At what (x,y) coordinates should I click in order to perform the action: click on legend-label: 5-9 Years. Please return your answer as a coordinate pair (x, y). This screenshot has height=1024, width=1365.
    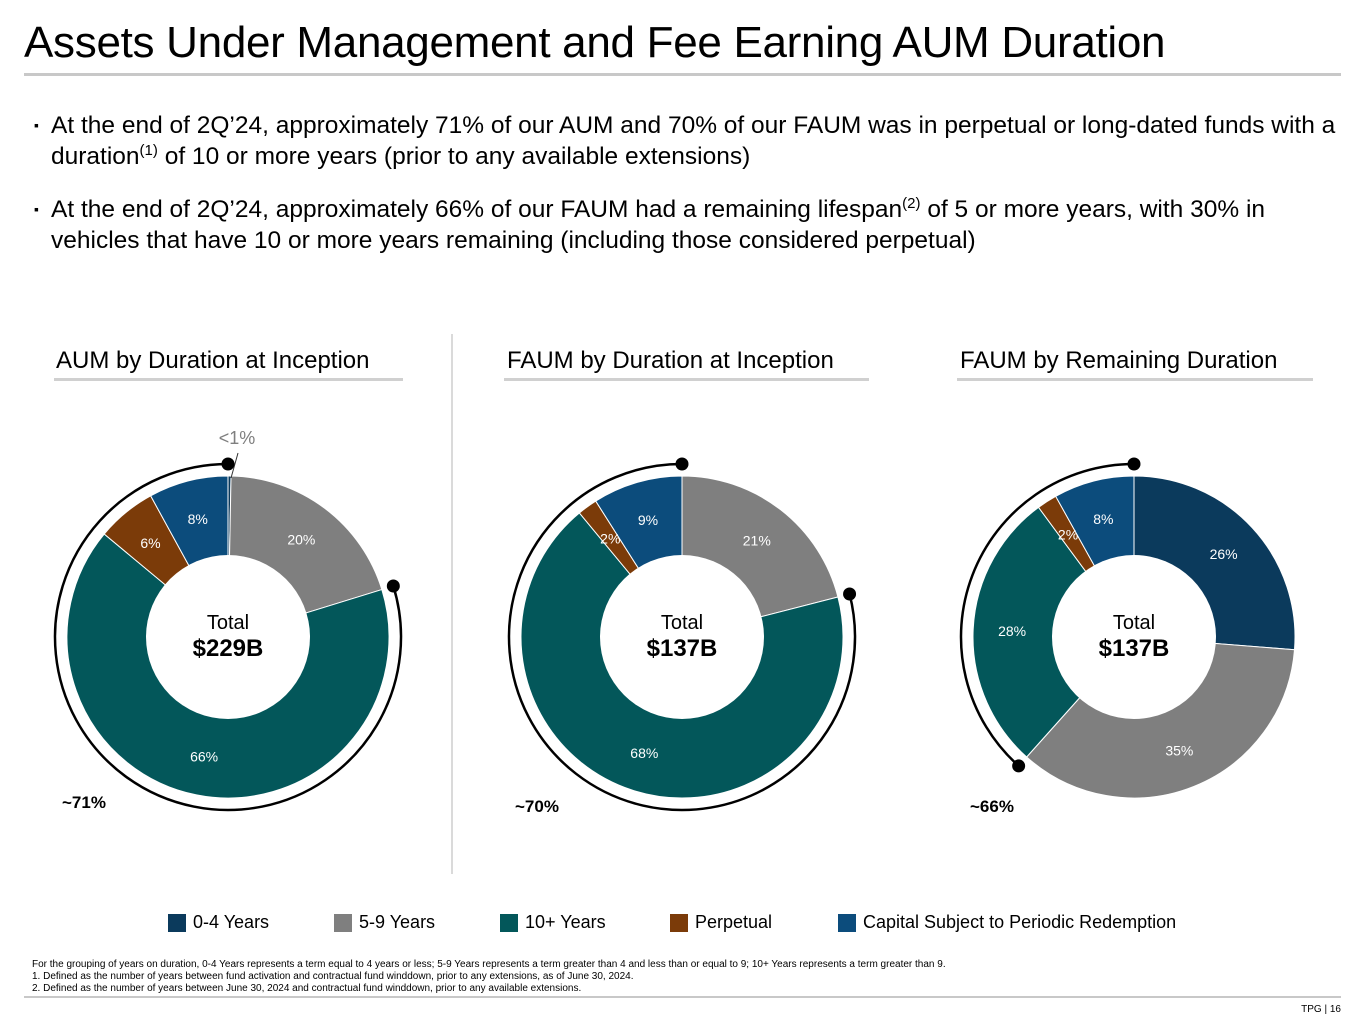
    Looking at the image, I should click on (397, 922).